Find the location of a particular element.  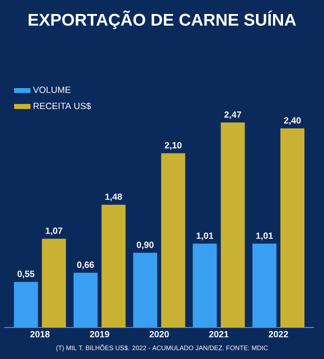

chart-title: EXPORTAÇÃO DE CARNE SUÍNA is located at coordinates (162, 20).